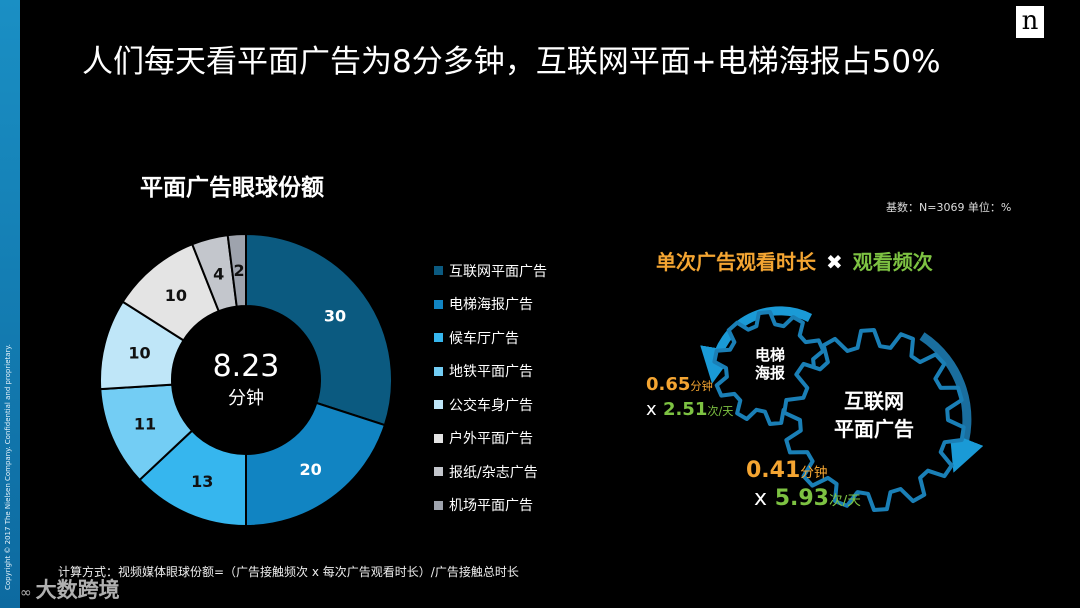 The width and height of the screenshot is (1080, 608). I want to click on legend-label: 户外平面广告, so click(491, 439).